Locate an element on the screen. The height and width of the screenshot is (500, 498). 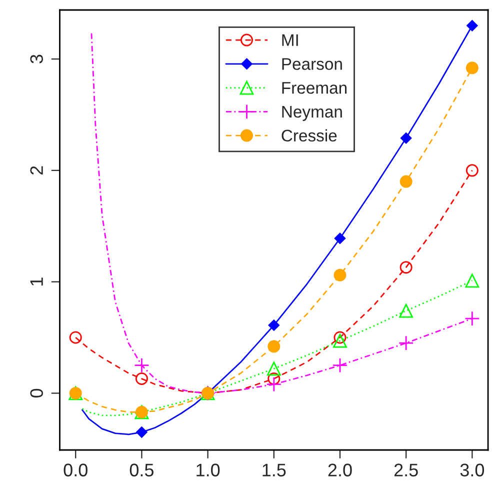
x-tick-label: 2.0 is located at coordinates (340, 470).